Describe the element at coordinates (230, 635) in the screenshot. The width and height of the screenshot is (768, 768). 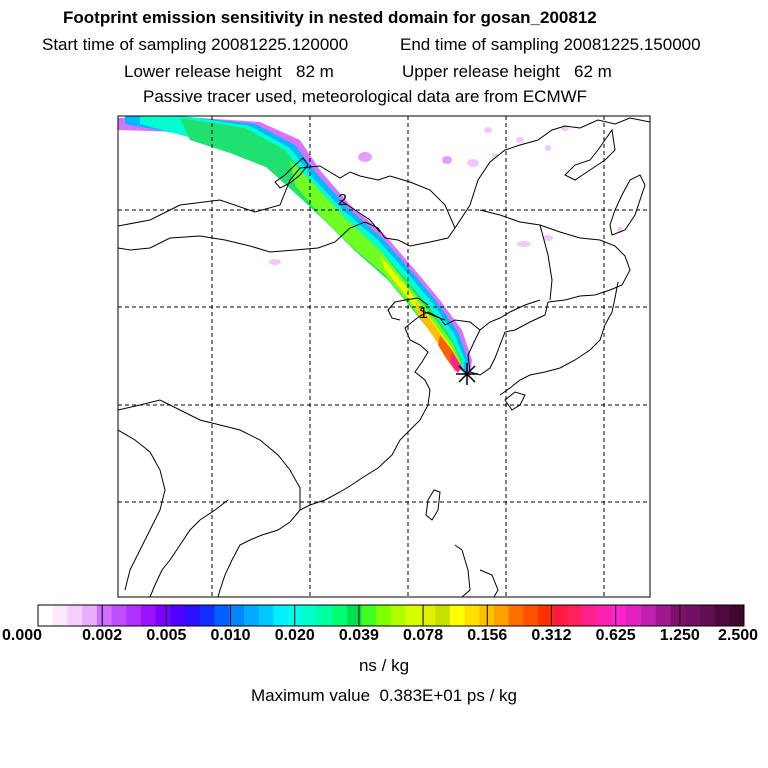
I see `colorbar-tick-label: 0.010` at that location.